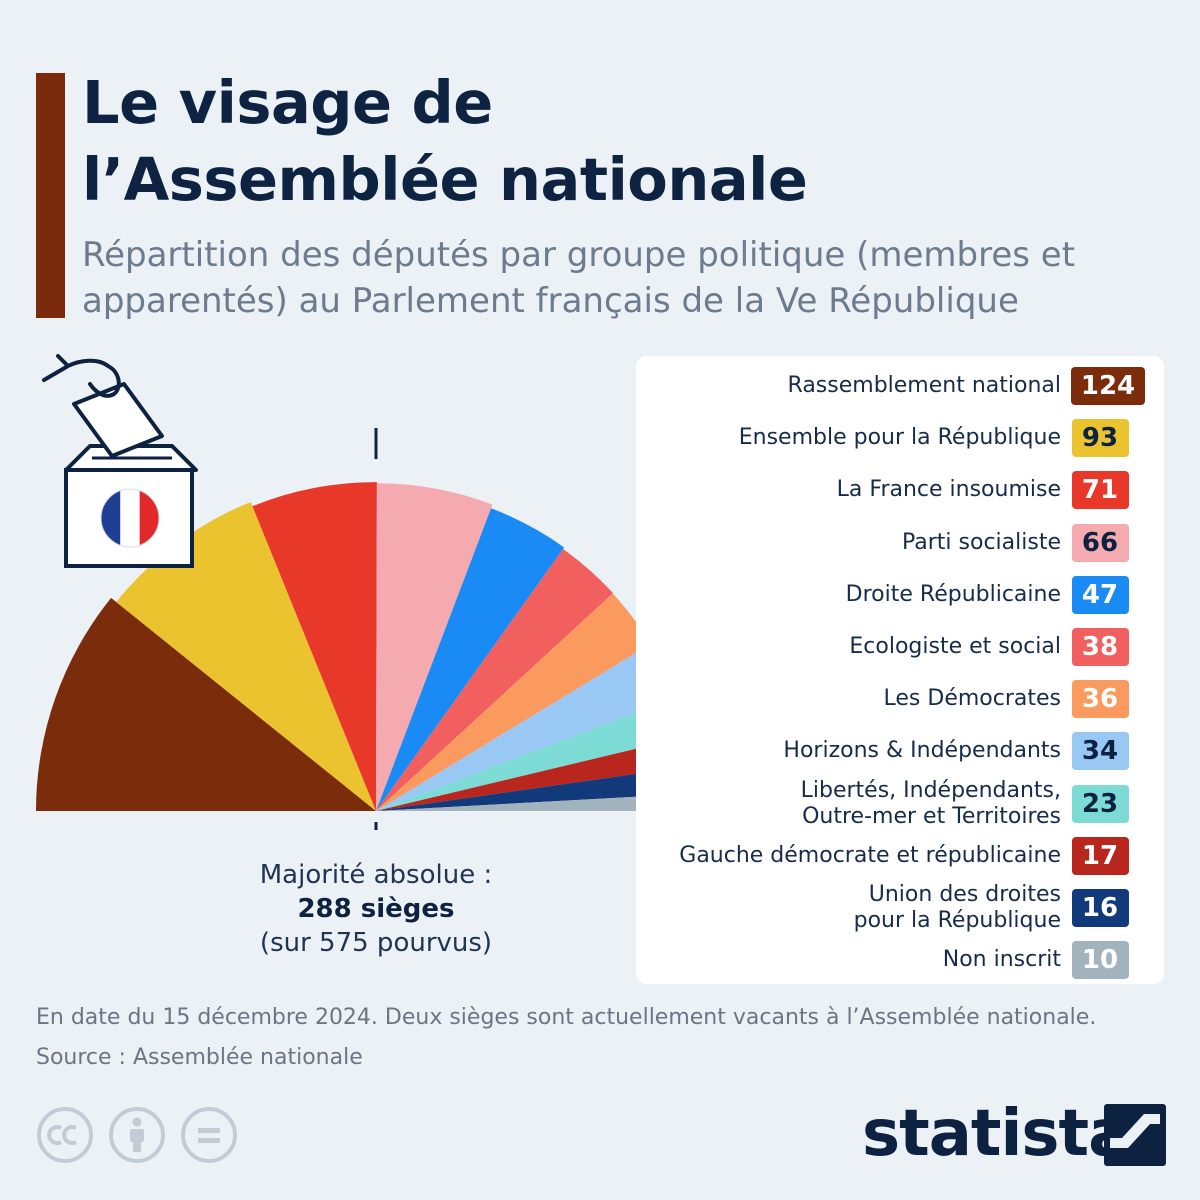  I want to click on legend-label-line: Rassemblement national, so click(924, 385).